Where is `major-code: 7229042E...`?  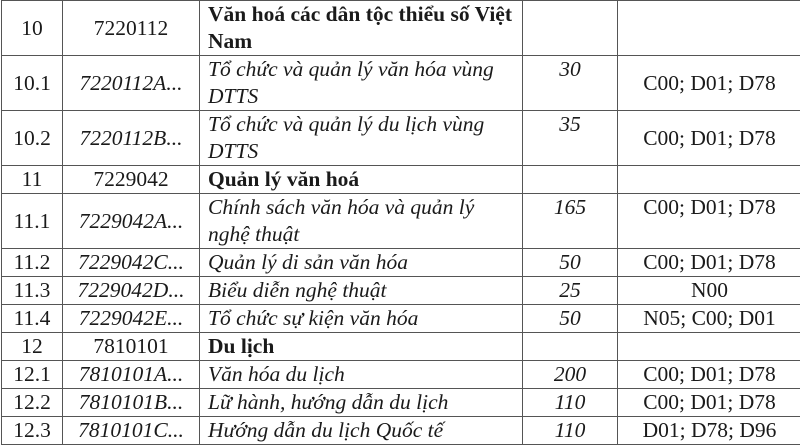
major-code: 7229042E... is located at coordinates (131, 318).